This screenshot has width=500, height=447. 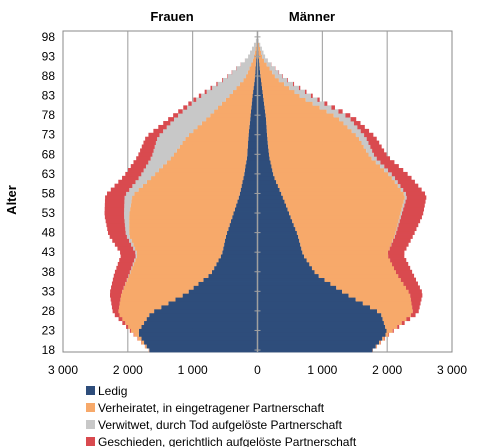 What do you see at coordinates (269, 193) in the screenshot?
I see `bar-maenner-58-ledig` at bounding box center [269, 193].